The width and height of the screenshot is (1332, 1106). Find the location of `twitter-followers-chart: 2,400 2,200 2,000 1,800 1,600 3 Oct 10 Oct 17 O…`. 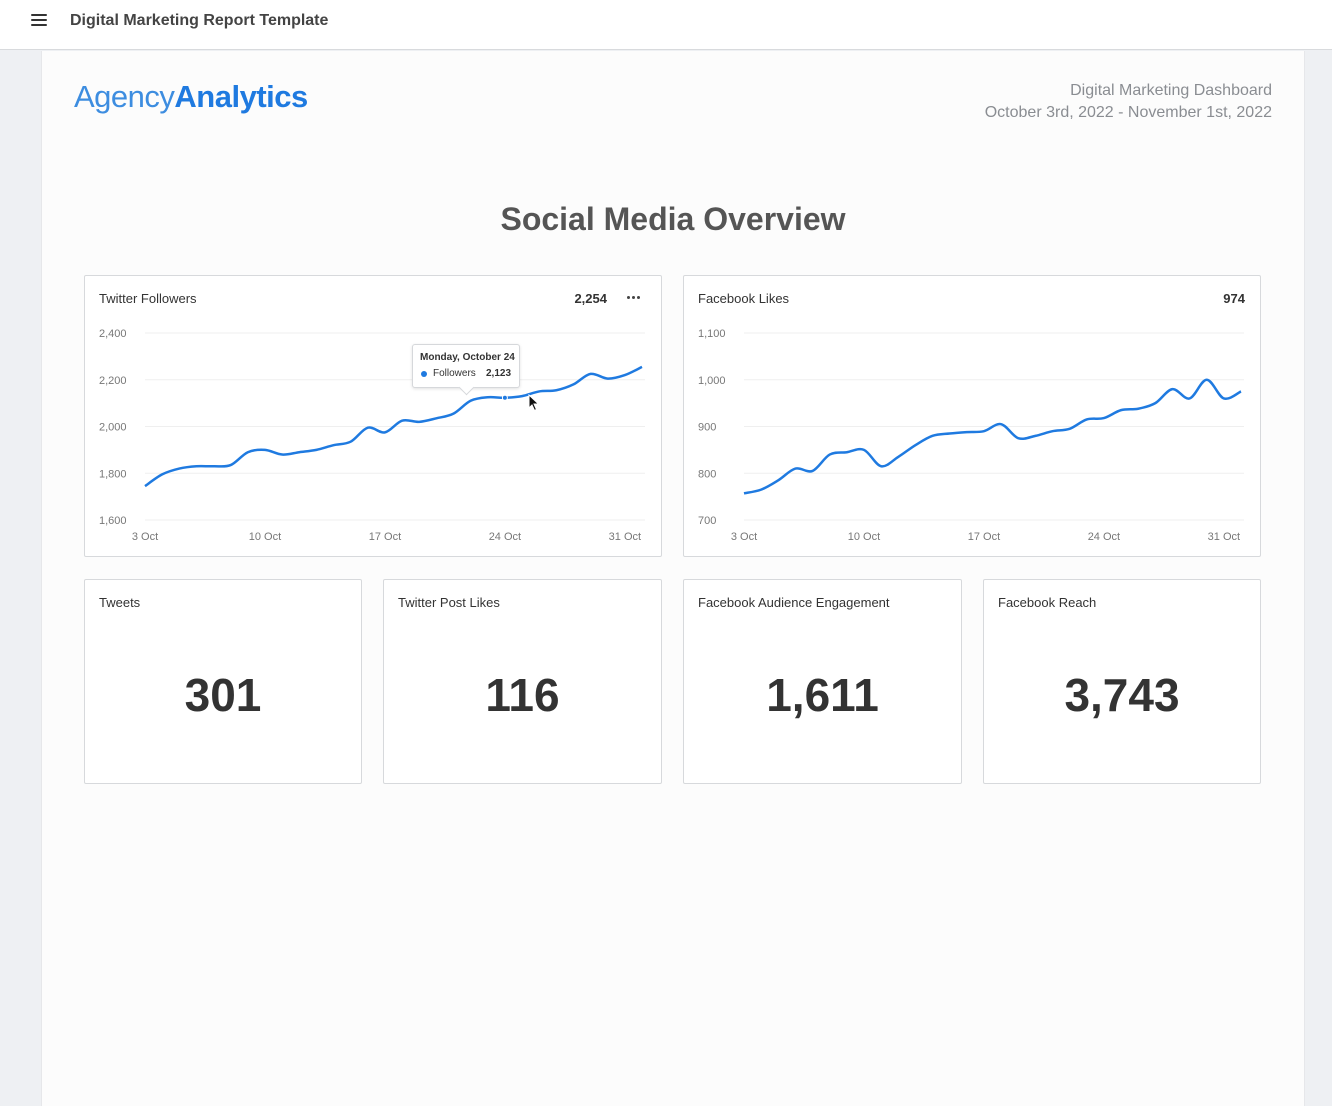

twitter-followers-chart: 2,400 2,200 2,000 1,800 1,600 3 Oct 10 Oct 17 O… is located at coordinates (373, 416).